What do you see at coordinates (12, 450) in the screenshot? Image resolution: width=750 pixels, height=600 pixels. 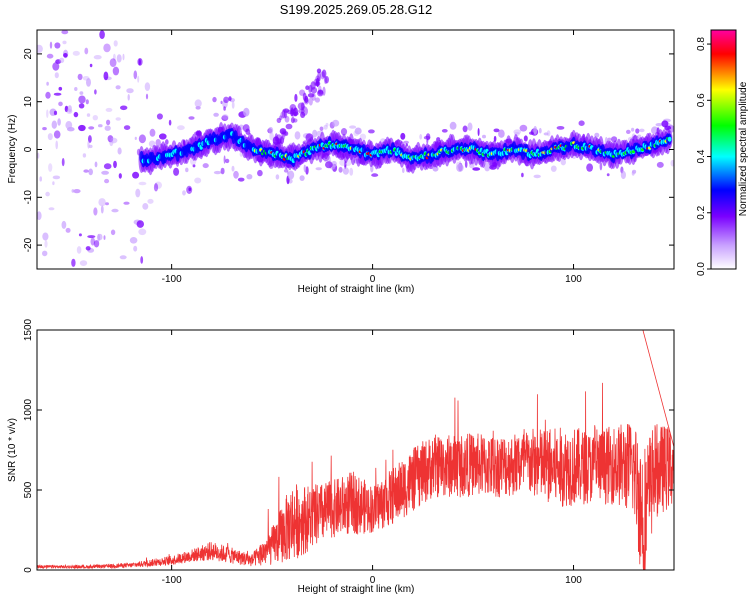 I see `snr-y-axis-label: SNR (10 * v/v)` at bounding box center [12, 450].